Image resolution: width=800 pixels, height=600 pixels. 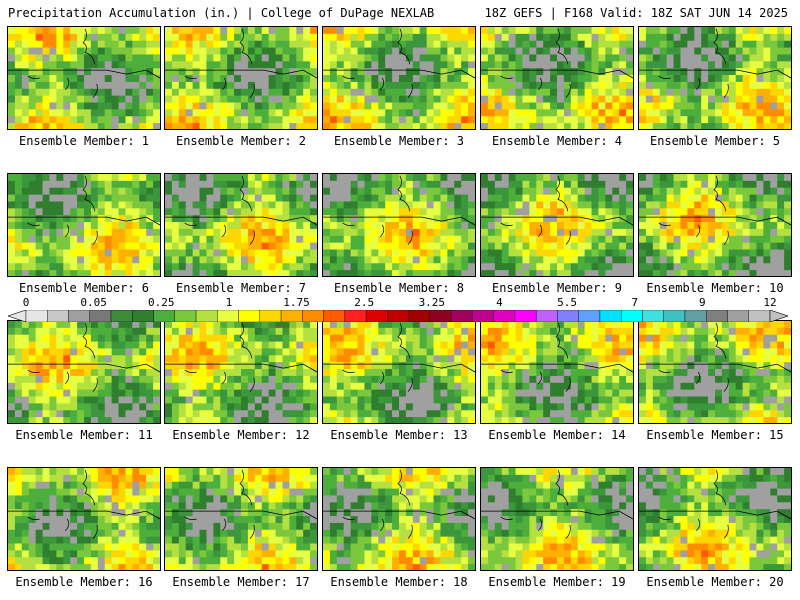 What do you see at coordinates (693, 63) in the screenshot?
I see `coastline` at bounding box center [693, 63].